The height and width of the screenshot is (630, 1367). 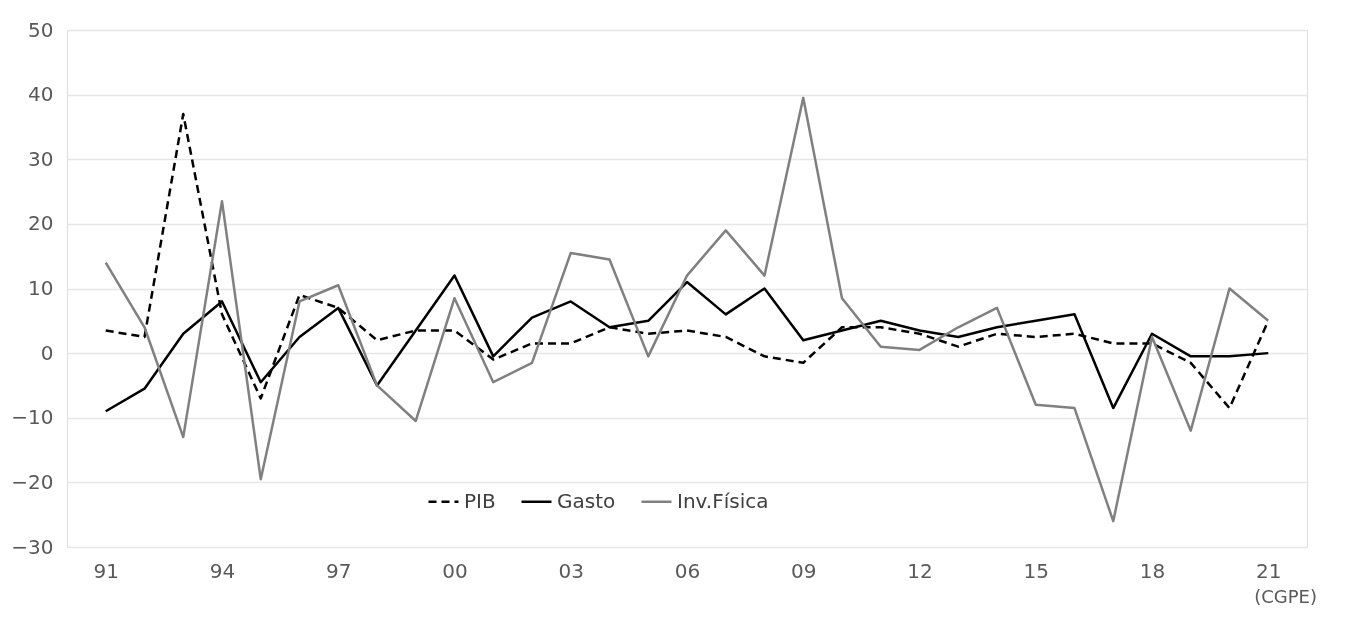 I want to click on x-tick-label: 12, so click(x=920, y=570).